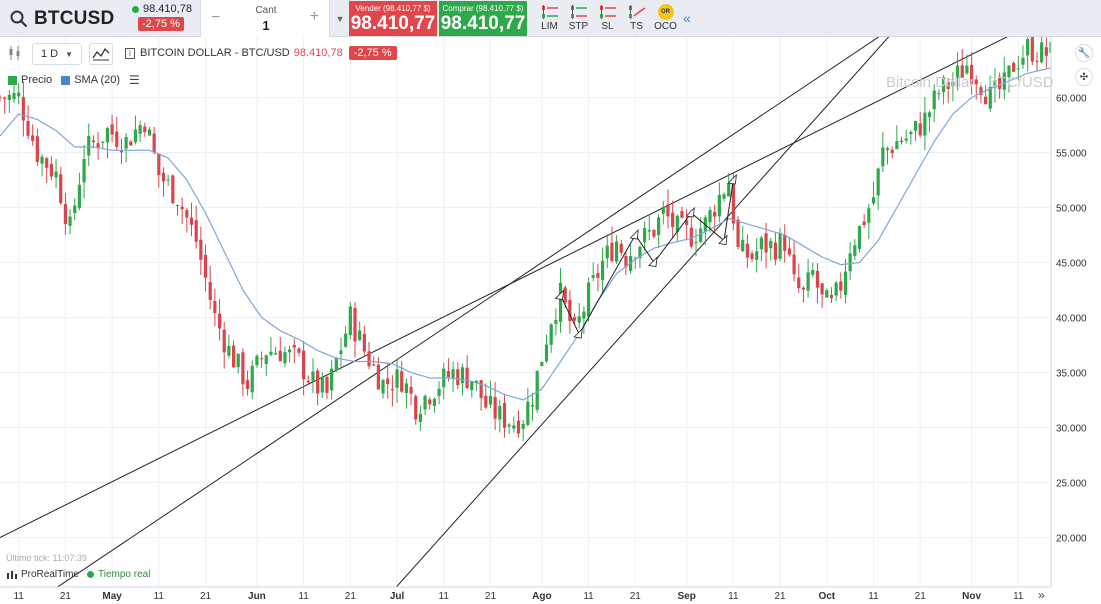  What do you see at coordinates (733, 596) in the screenshot?
I see `x-tick-label: 11` at bounding box center [733, 596].